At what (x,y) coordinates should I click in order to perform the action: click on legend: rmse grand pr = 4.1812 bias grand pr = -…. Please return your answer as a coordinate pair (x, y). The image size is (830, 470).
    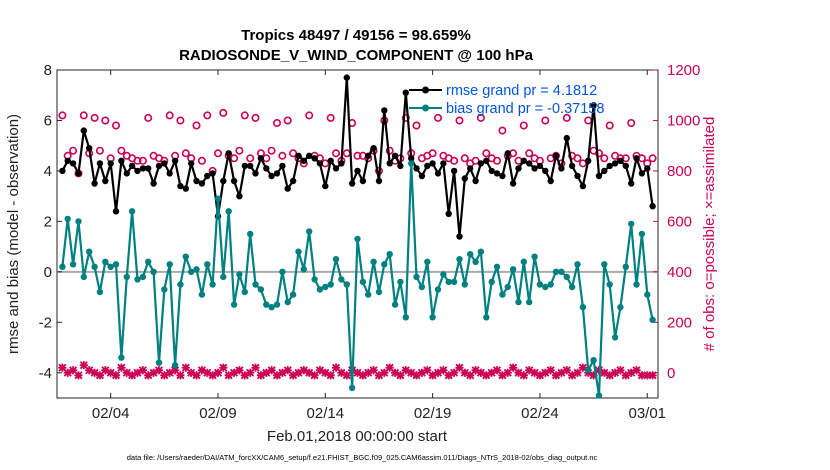
    Looking at the image, I should click on (506, 100).